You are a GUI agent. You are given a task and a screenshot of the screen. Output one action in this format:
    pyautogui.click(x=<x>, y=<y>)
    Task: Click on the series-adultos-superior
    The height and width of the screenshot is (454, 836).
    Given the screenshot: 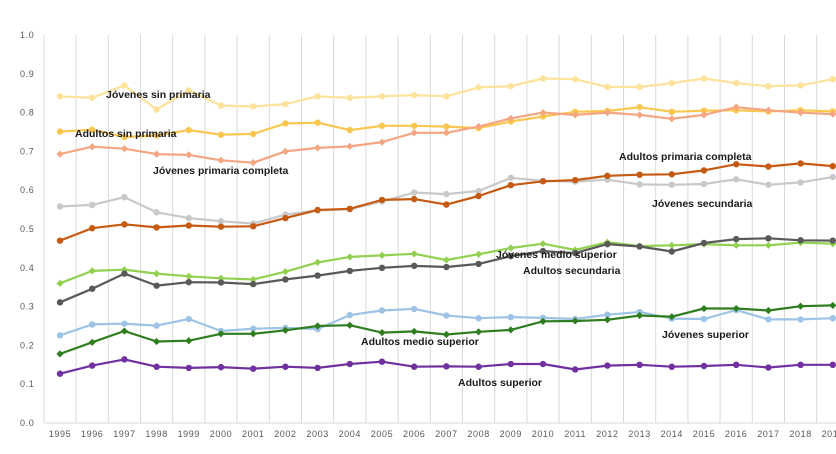 What is the action you would take?
    pyautogui.click(x=446, y=366)
    